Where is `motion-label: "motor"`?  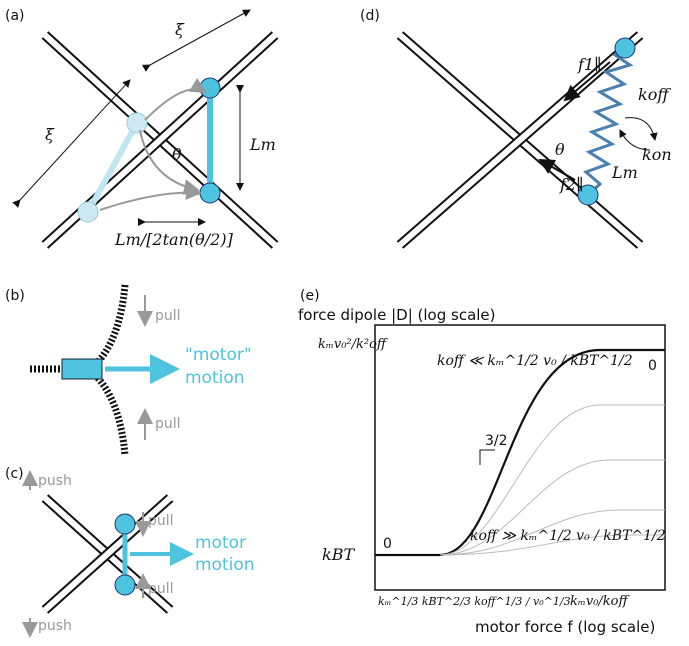
motion-label: "motor" is located at coordinates (218, 355).